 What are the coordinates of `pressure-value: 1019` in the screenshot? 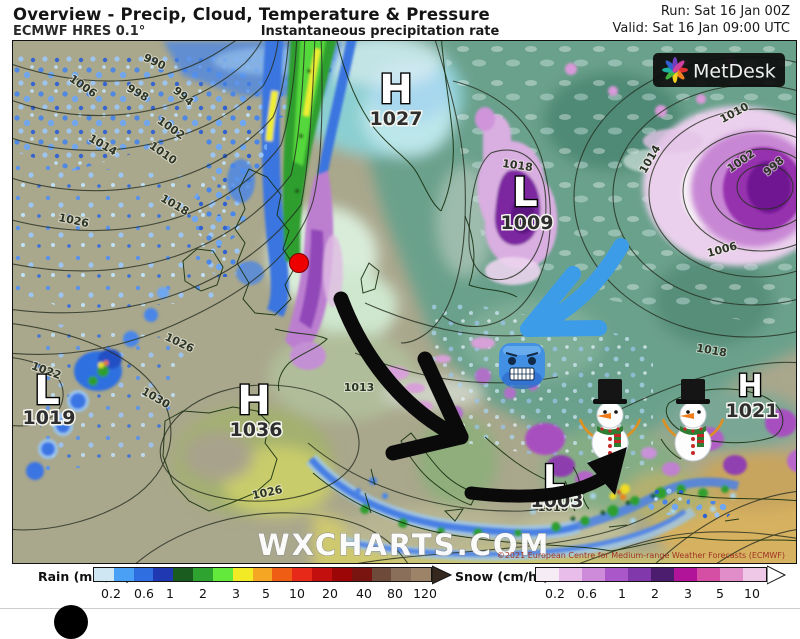 It's located at (49, 418).